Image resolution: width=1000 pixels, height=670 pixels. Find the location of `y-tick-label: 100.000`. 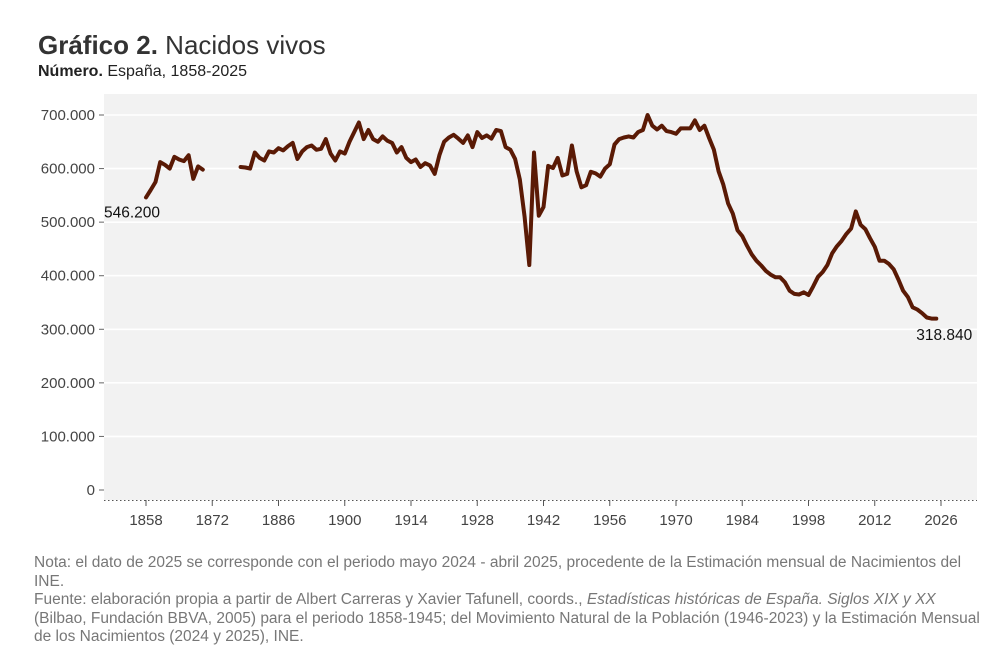

y-tick-label: 100.000 is located at coordinates (68, 436).